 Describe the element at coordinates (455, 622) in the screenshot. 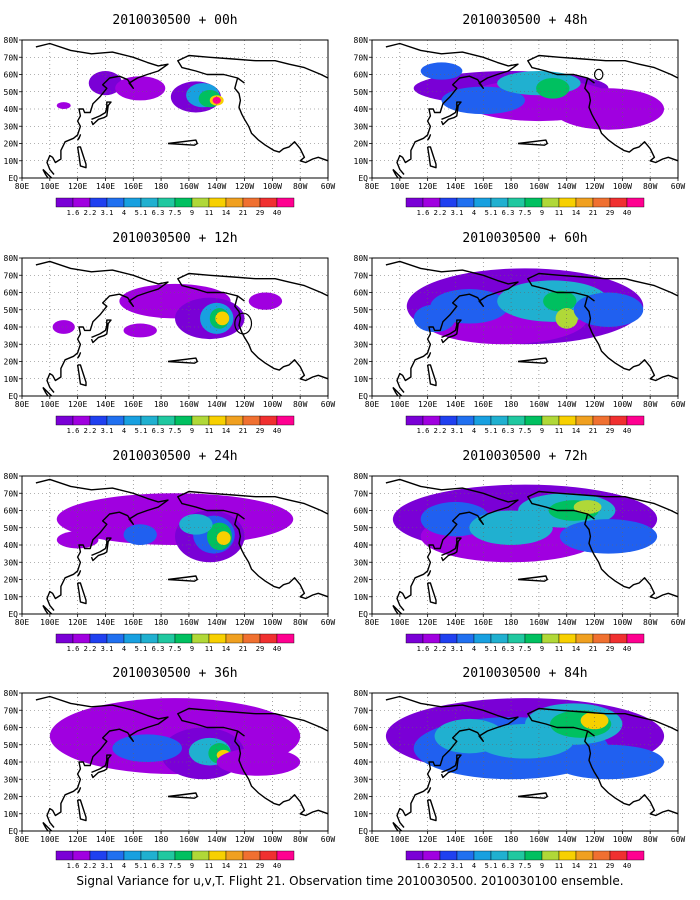

I see `lon-tick-label: 140E` at that location.